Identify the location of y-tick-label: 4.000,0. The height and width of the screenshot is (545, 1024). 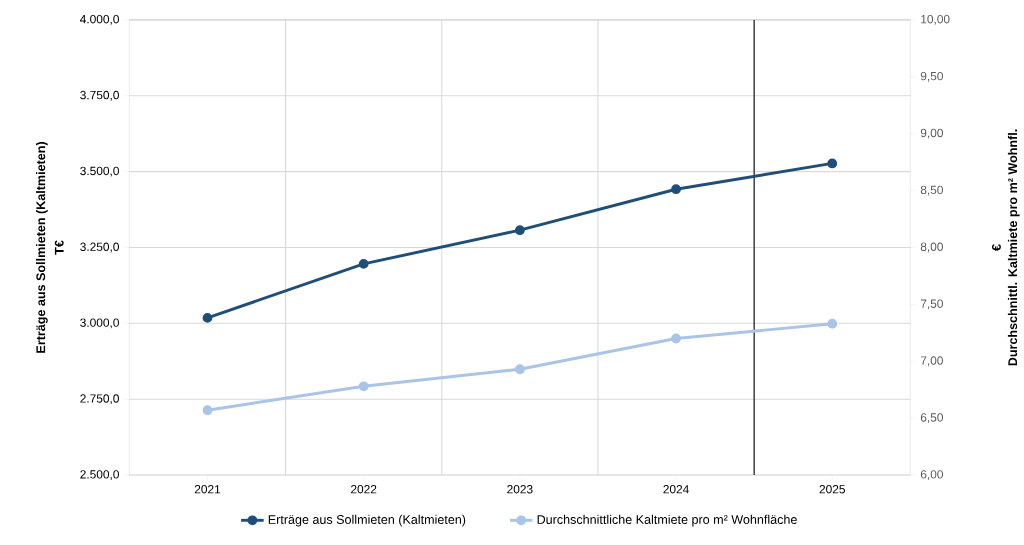
(99, 19).